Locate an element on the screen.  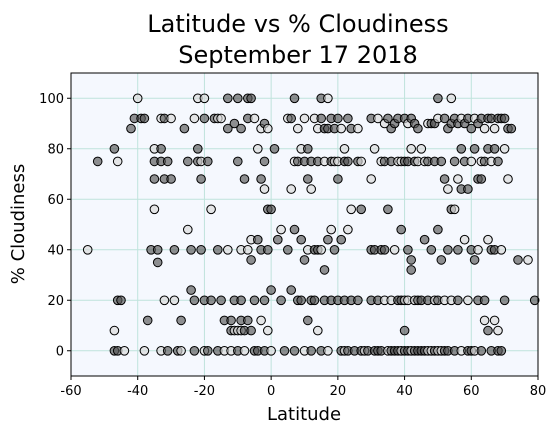
y-tick-label: 100 is located at coordinates (51, 99).